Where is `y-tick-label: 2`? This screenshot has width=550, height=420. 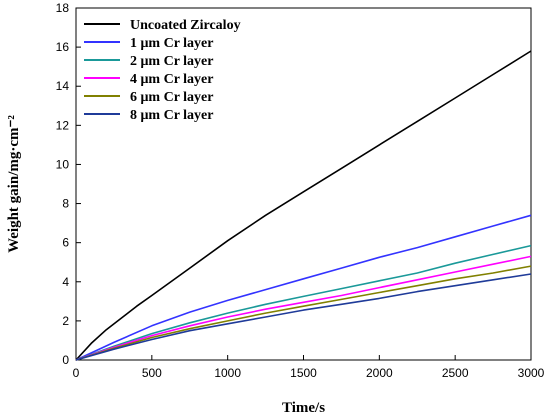
y-tick-label: 2 is located at coordinates (65, 321).